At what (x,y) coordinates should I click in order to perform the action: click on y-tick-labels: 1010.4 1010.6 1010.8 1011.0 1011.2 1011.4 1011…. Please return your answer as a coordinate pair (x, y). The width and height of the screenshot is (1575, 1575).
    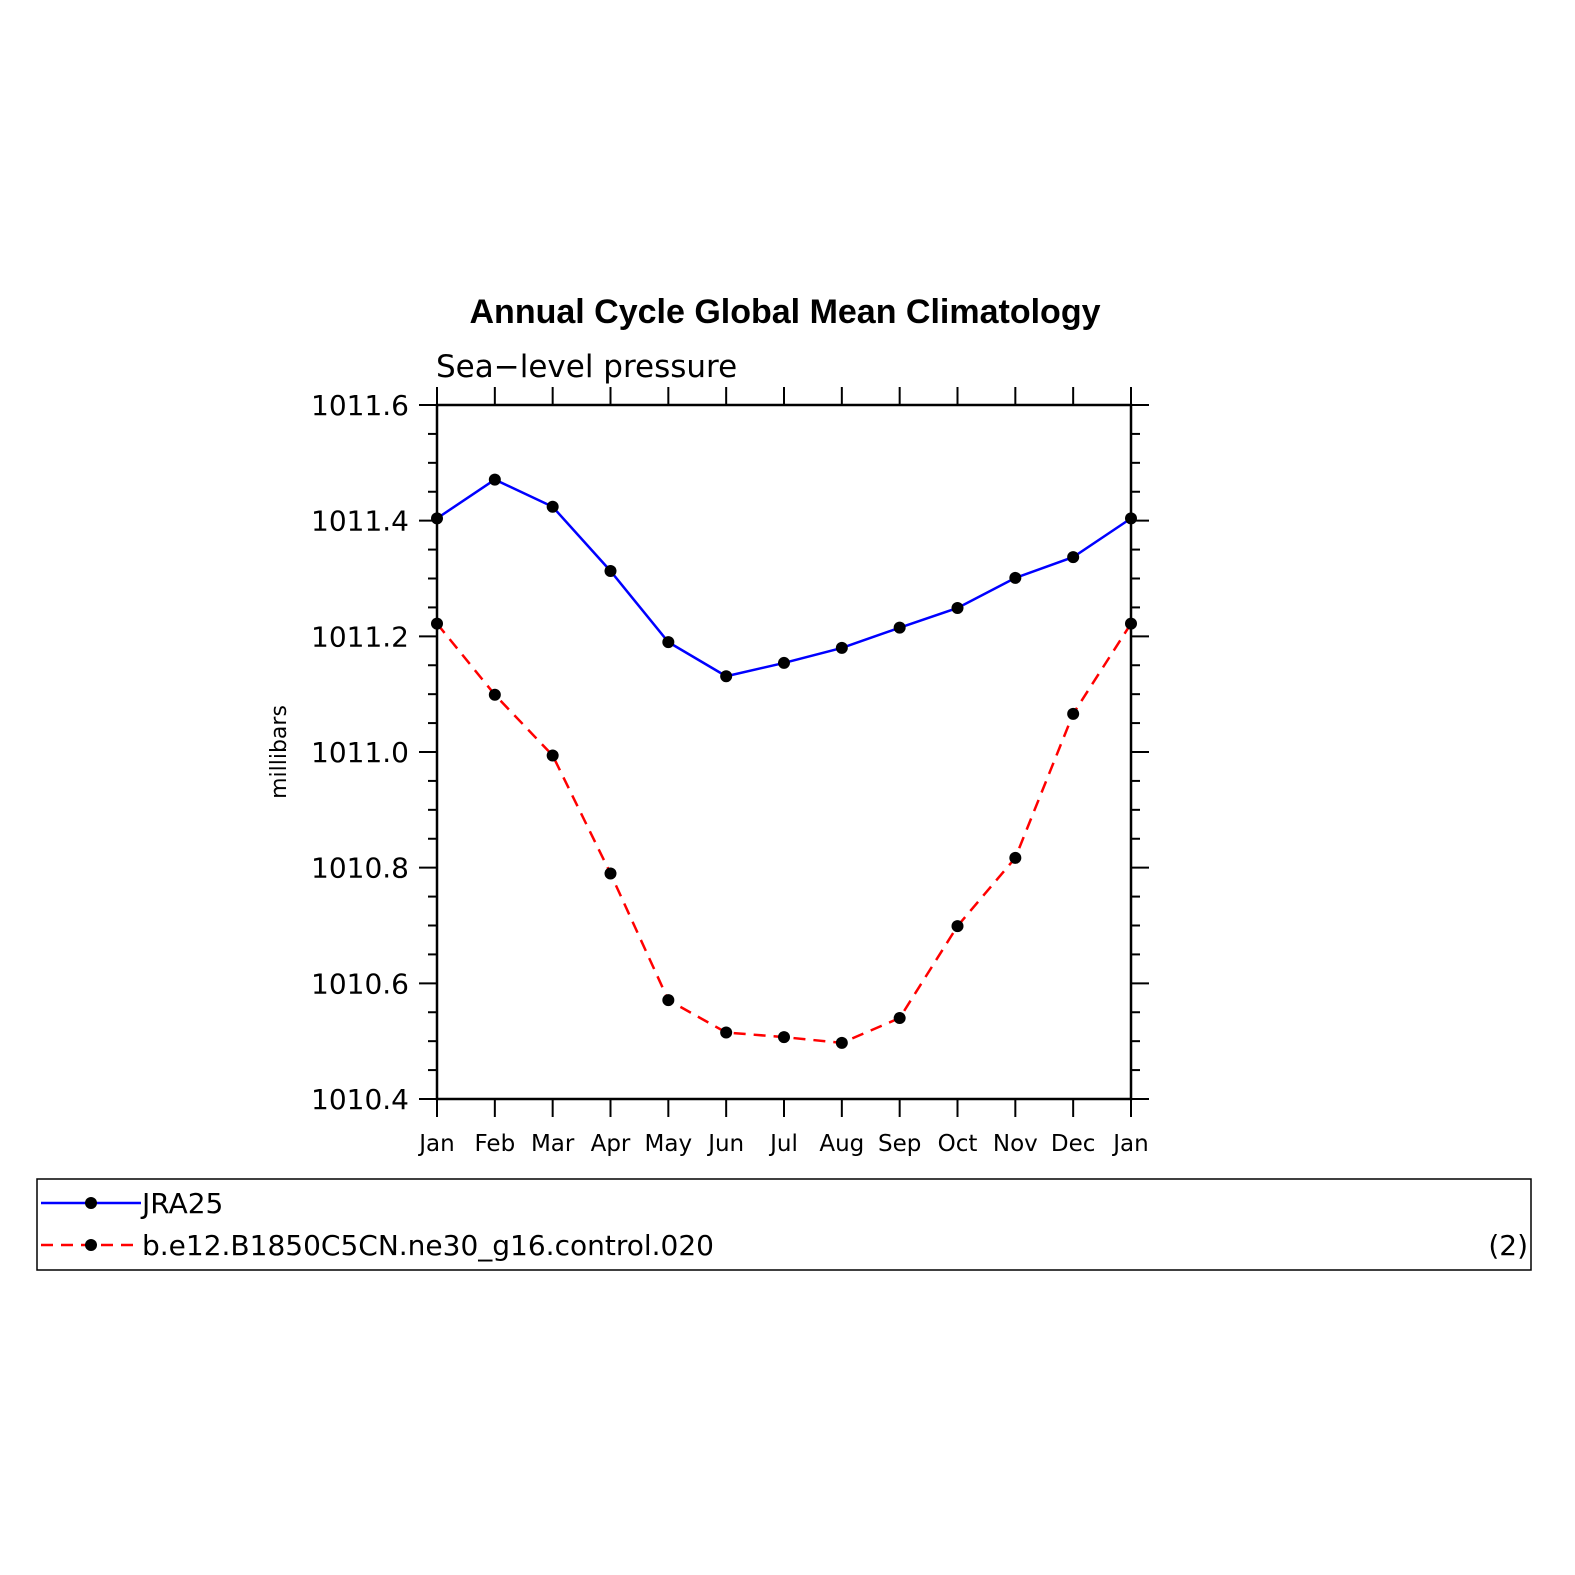
    Looking at the image, I should click on (360, 752).